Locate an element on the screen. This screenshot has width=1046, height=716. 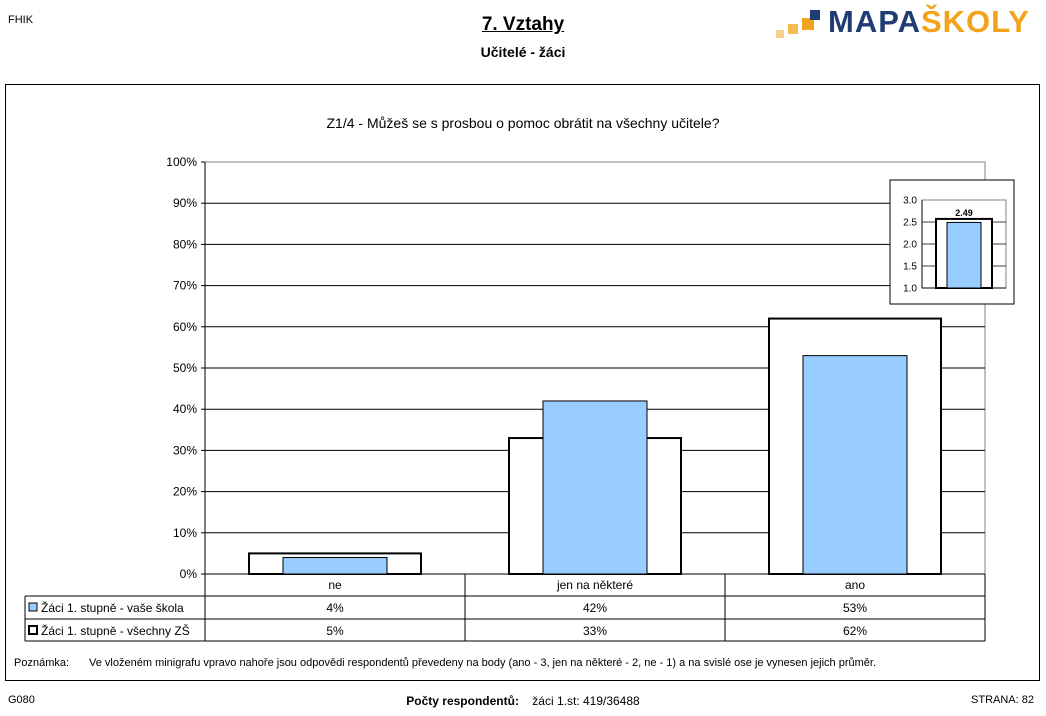
y-tick-label: 100% is located at coordinates (181, 162).